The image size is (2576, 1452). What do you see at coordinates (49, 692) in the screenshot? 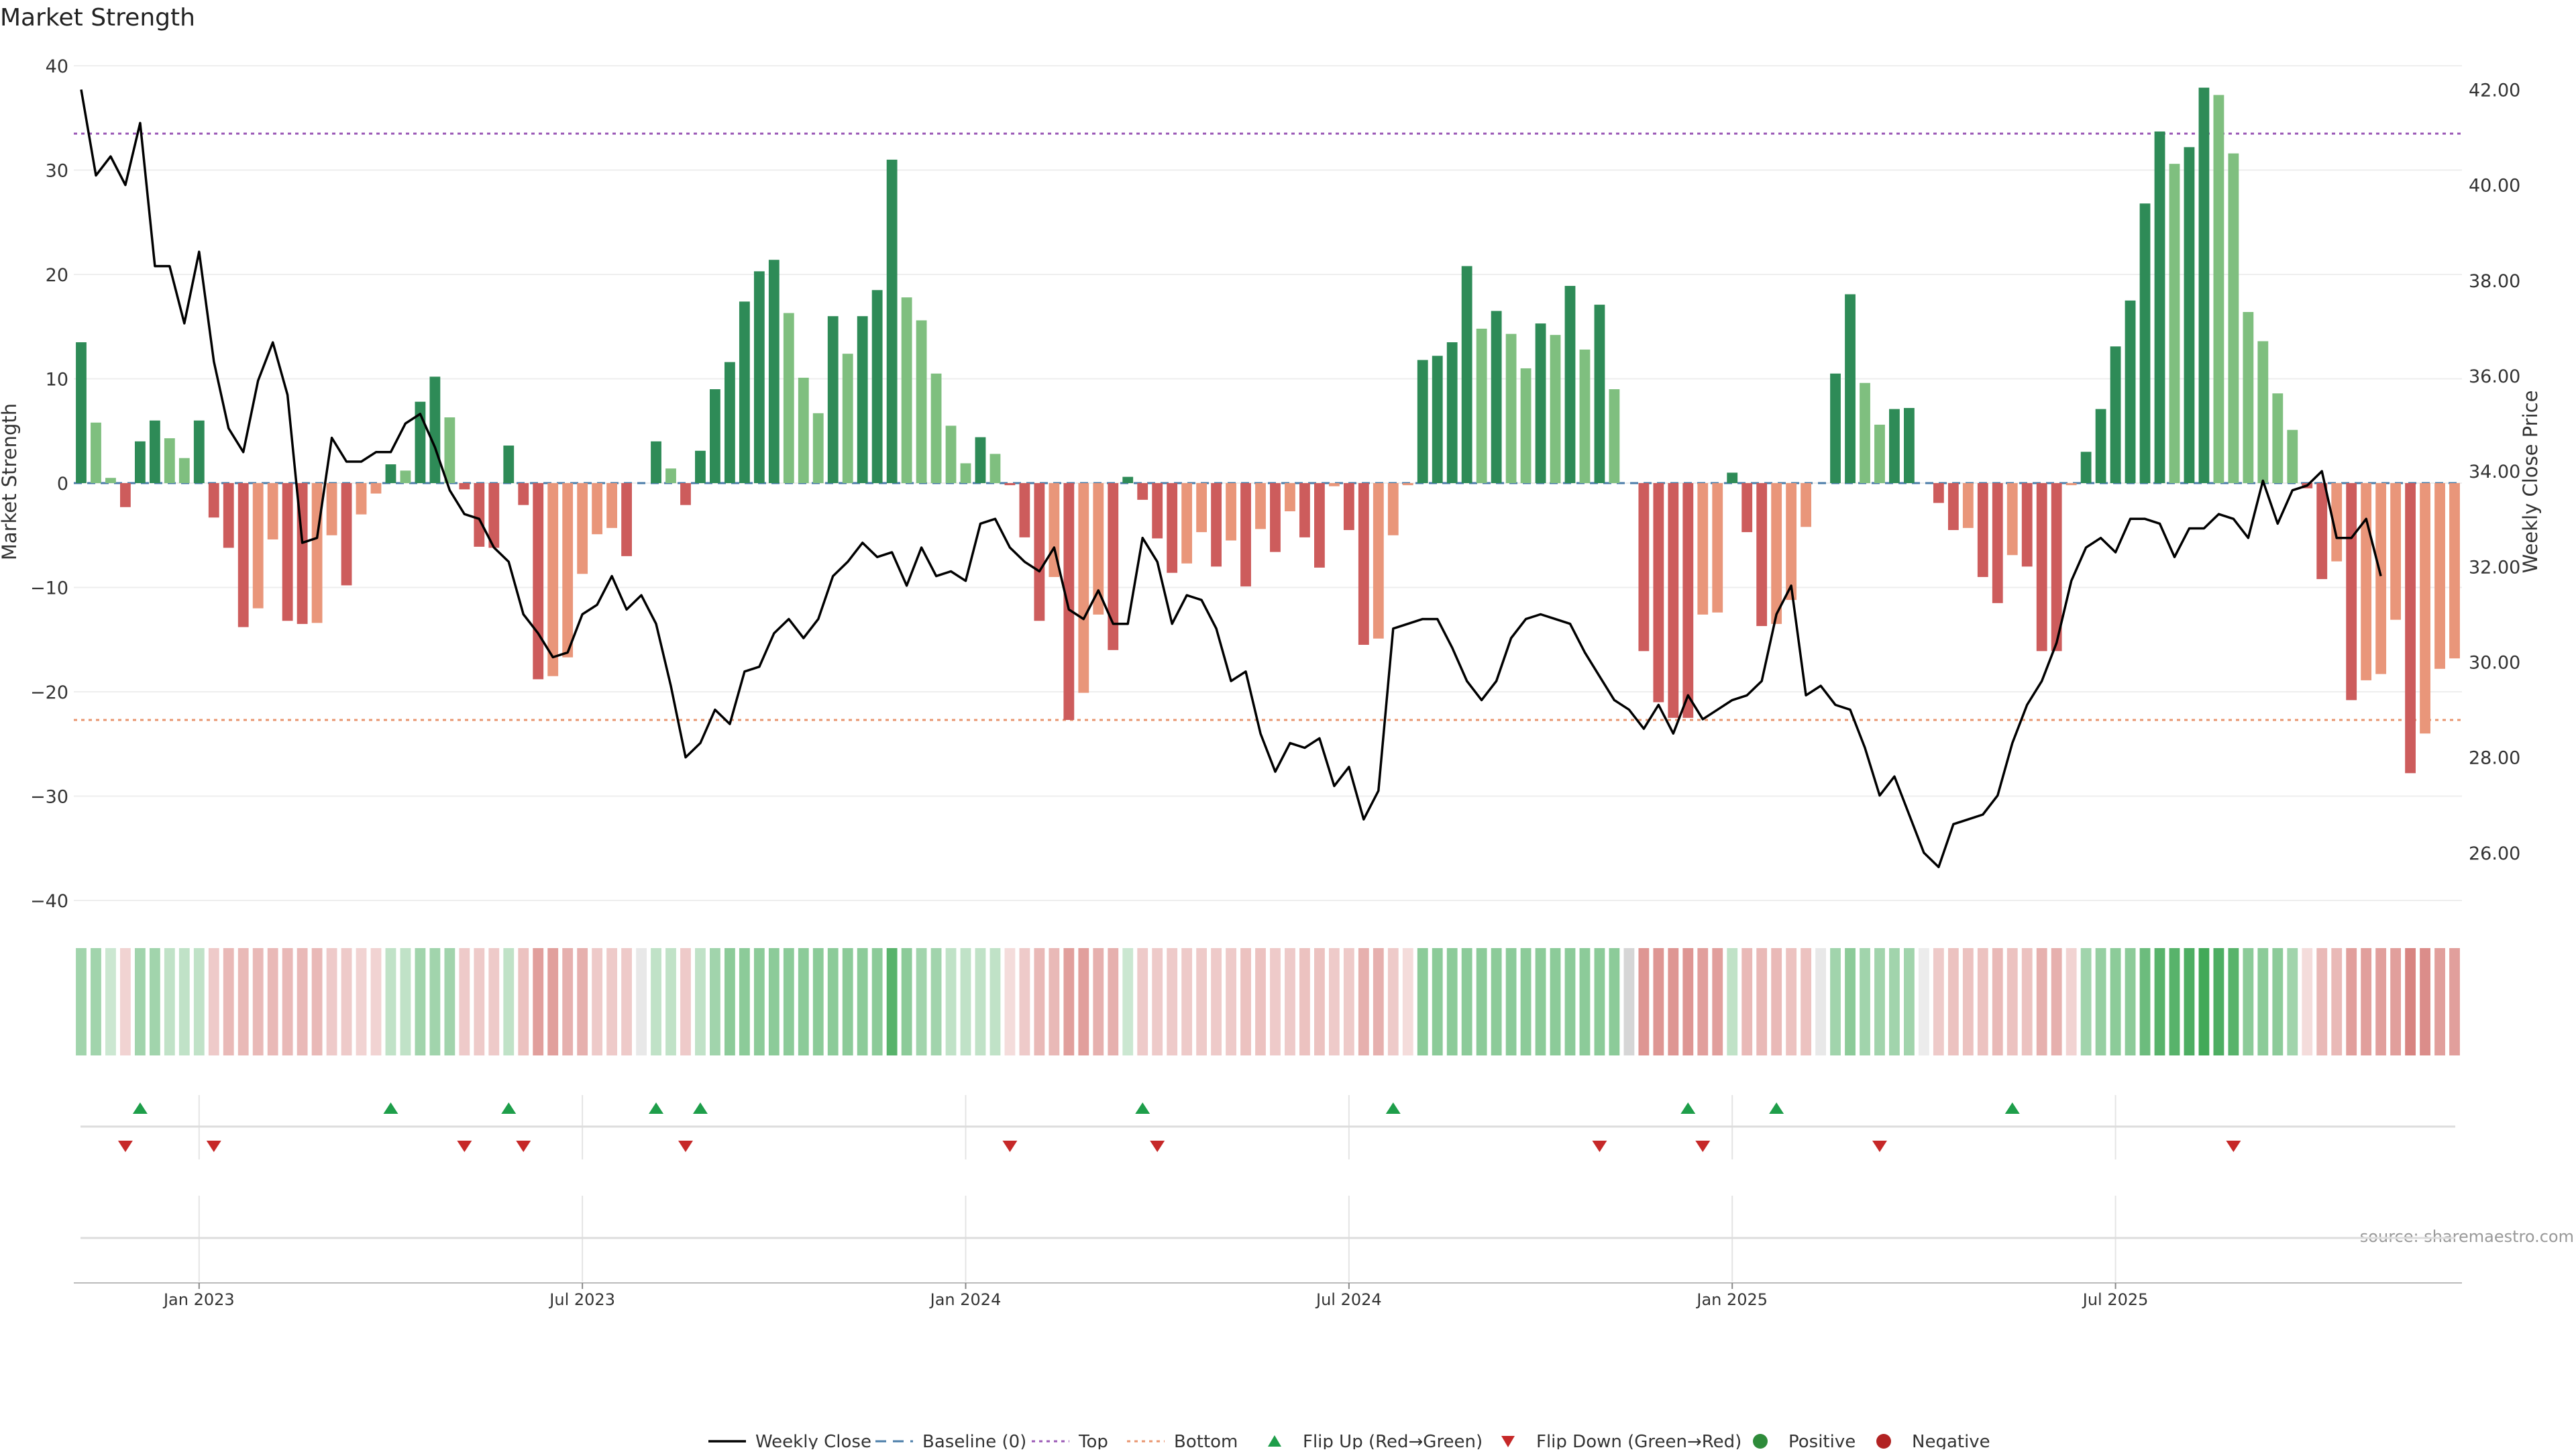
I see `left-tick-label: −20` at bounding box center [49, 692].